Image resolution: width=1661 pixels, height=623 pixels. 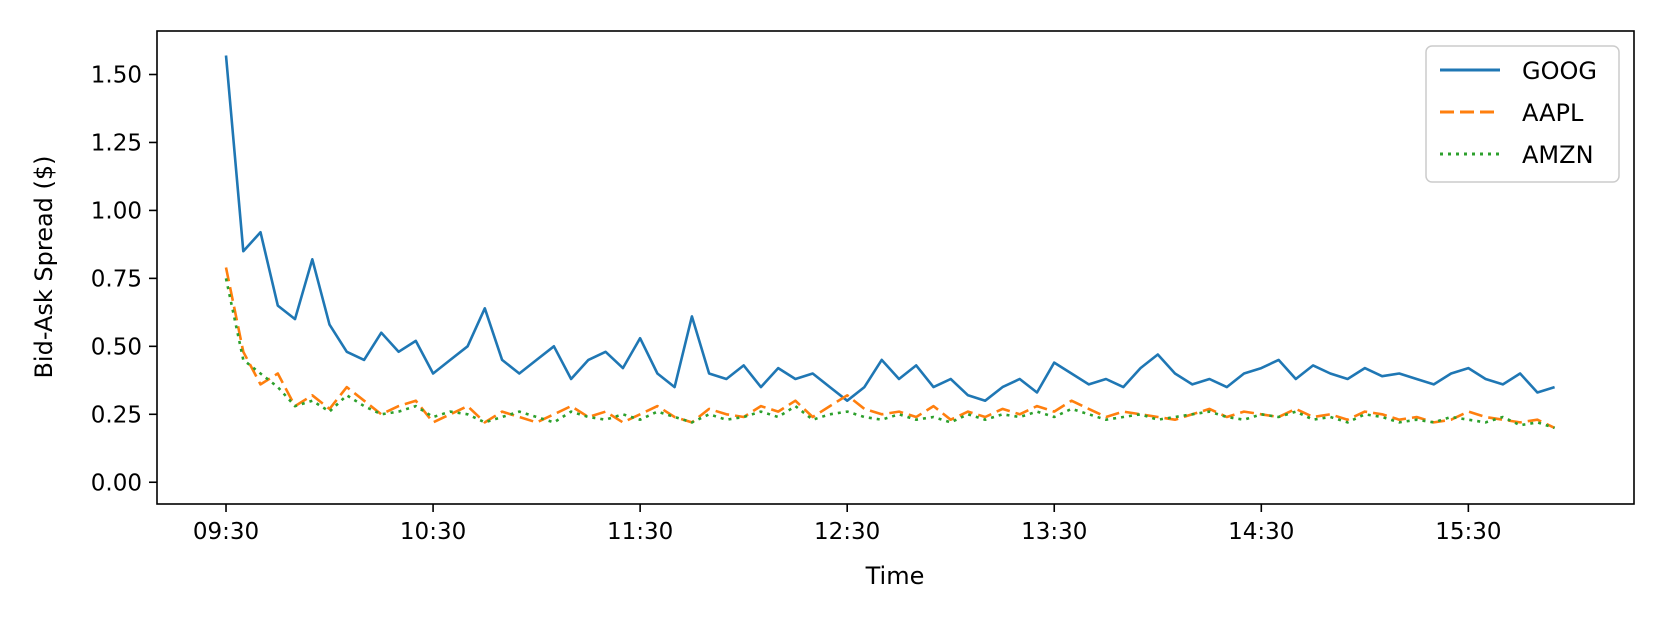 I want to click on legend: GOOG AAPL AMZN, so click(x=1522, y=114).